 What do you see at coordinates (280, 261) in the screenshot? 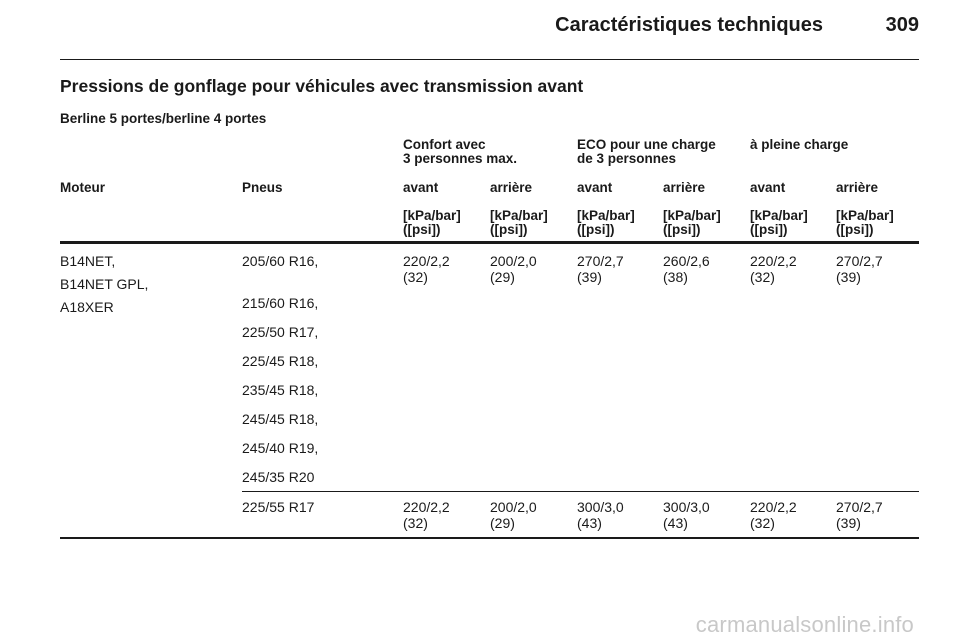
I see `tire-size: 205/60 R16,` at bounding box center [280, 261].